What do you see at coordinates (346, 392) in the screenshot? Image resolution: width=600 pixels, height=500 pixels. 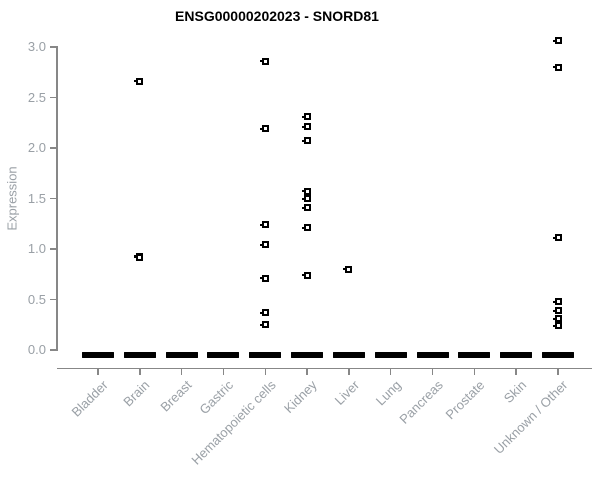 I see `x-tick-label: Liver` at bounding box center [346, 392].